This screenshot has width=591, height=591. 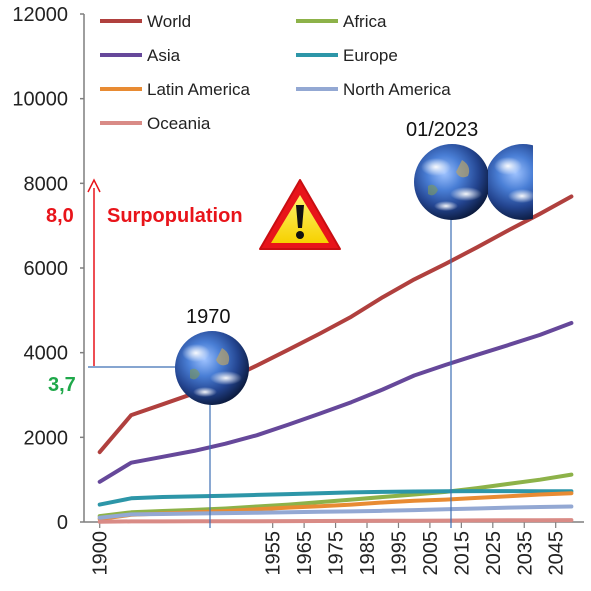 I want to click on value-now-label: 8,0, so click(x=60, y=216).